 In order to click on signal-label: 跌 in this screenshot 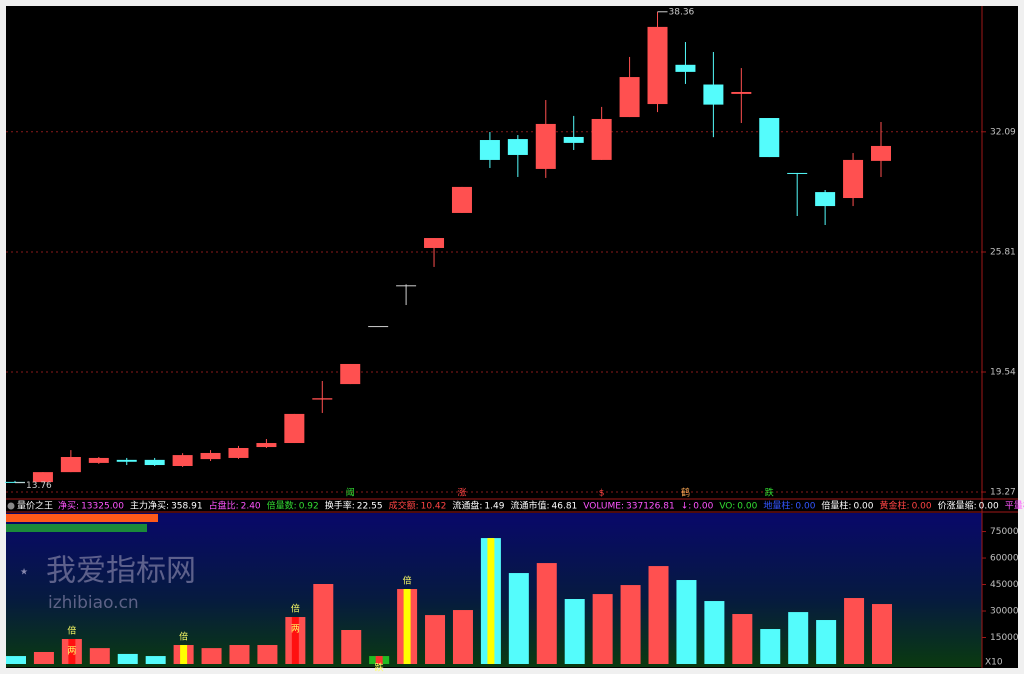, I will do `click(769, 493)`.